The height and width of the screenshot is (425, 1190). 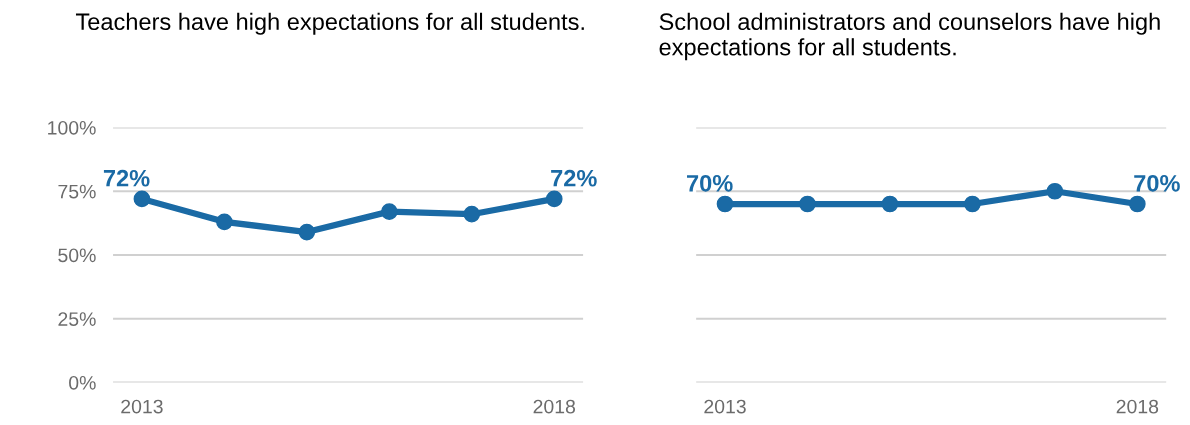 I want to click on y-tick-label: 50%, so click(x=77, y=255).